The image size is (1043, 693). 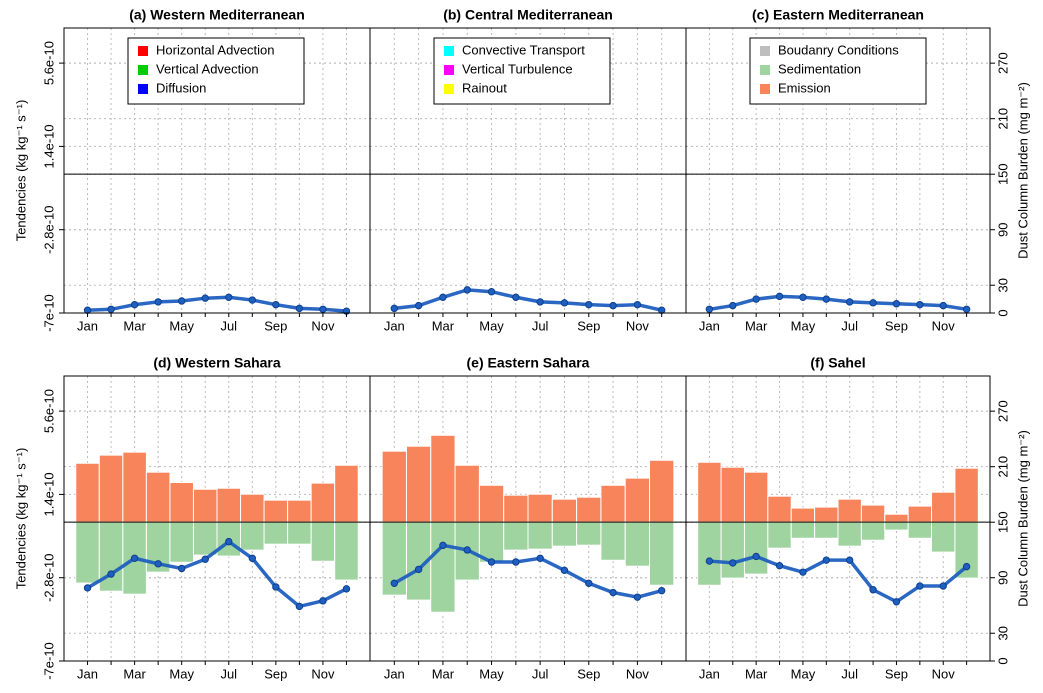 What do you see at coordinates (1022, 170) in the screenshot?
I see `y2-axis-label: Dust Column Burden (mg m⁻²)` at bounding box center [1022, 170].